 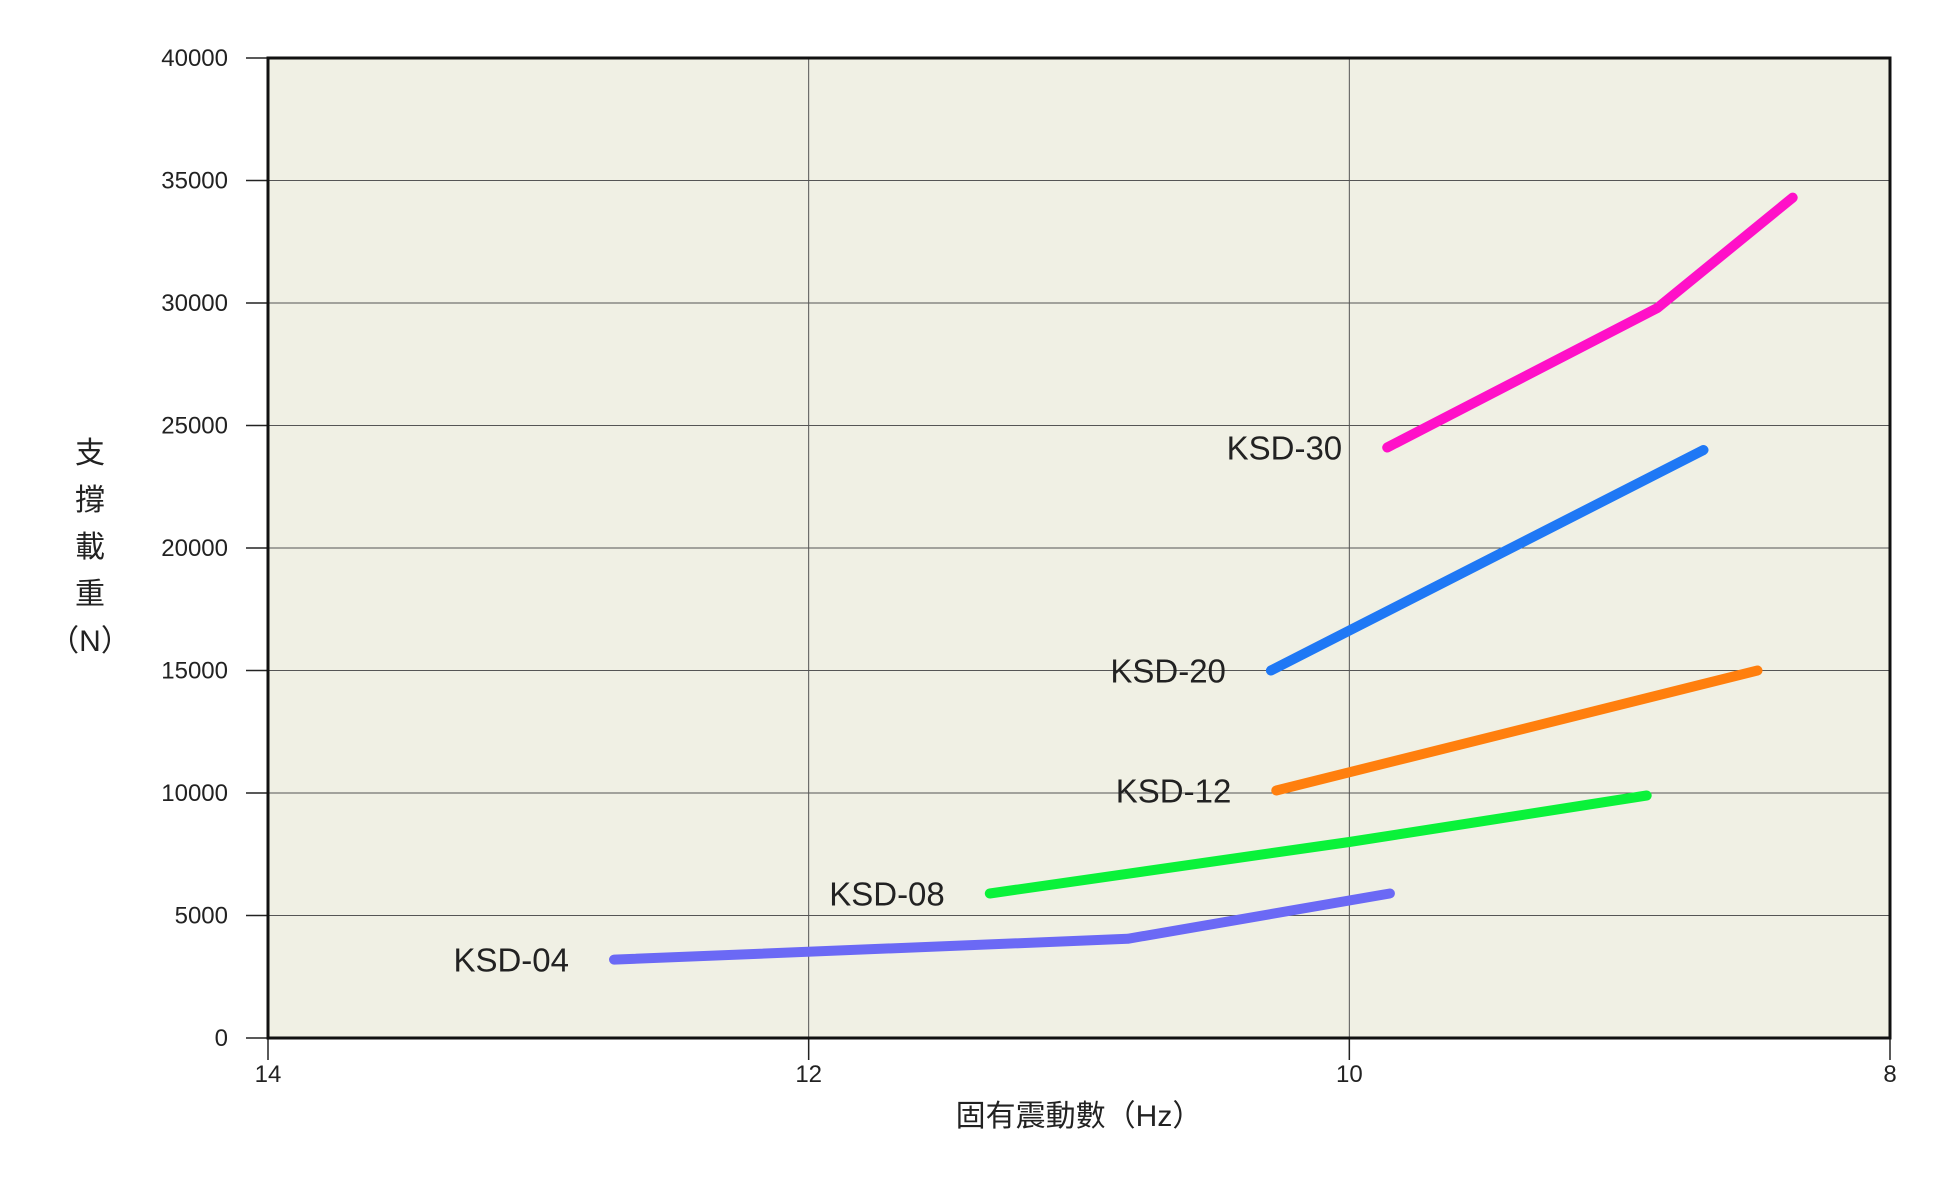 I want to click on y-axis-title-unit: （N）, so click(x=90, y=641).